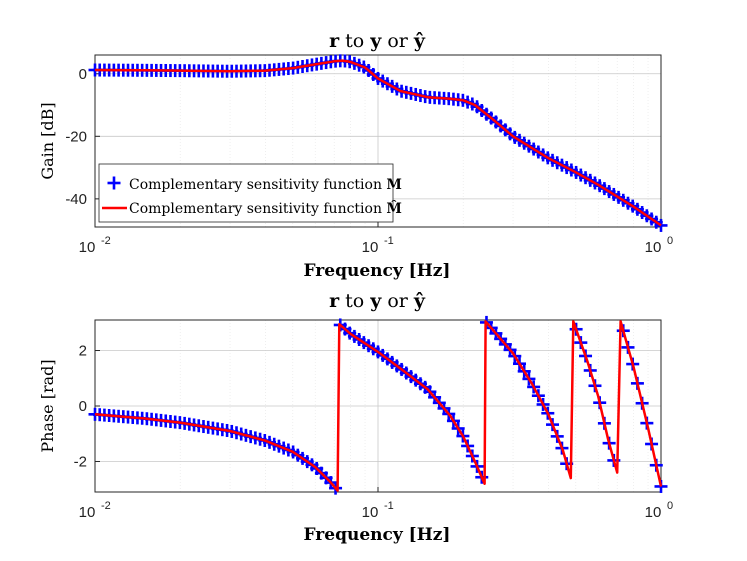 The width and height of the screenshot is (747, 561). Describe the element at coordinates (377, 535) in the screenshot. I see `phase-x-label: Frequency [Hz]` at that location.